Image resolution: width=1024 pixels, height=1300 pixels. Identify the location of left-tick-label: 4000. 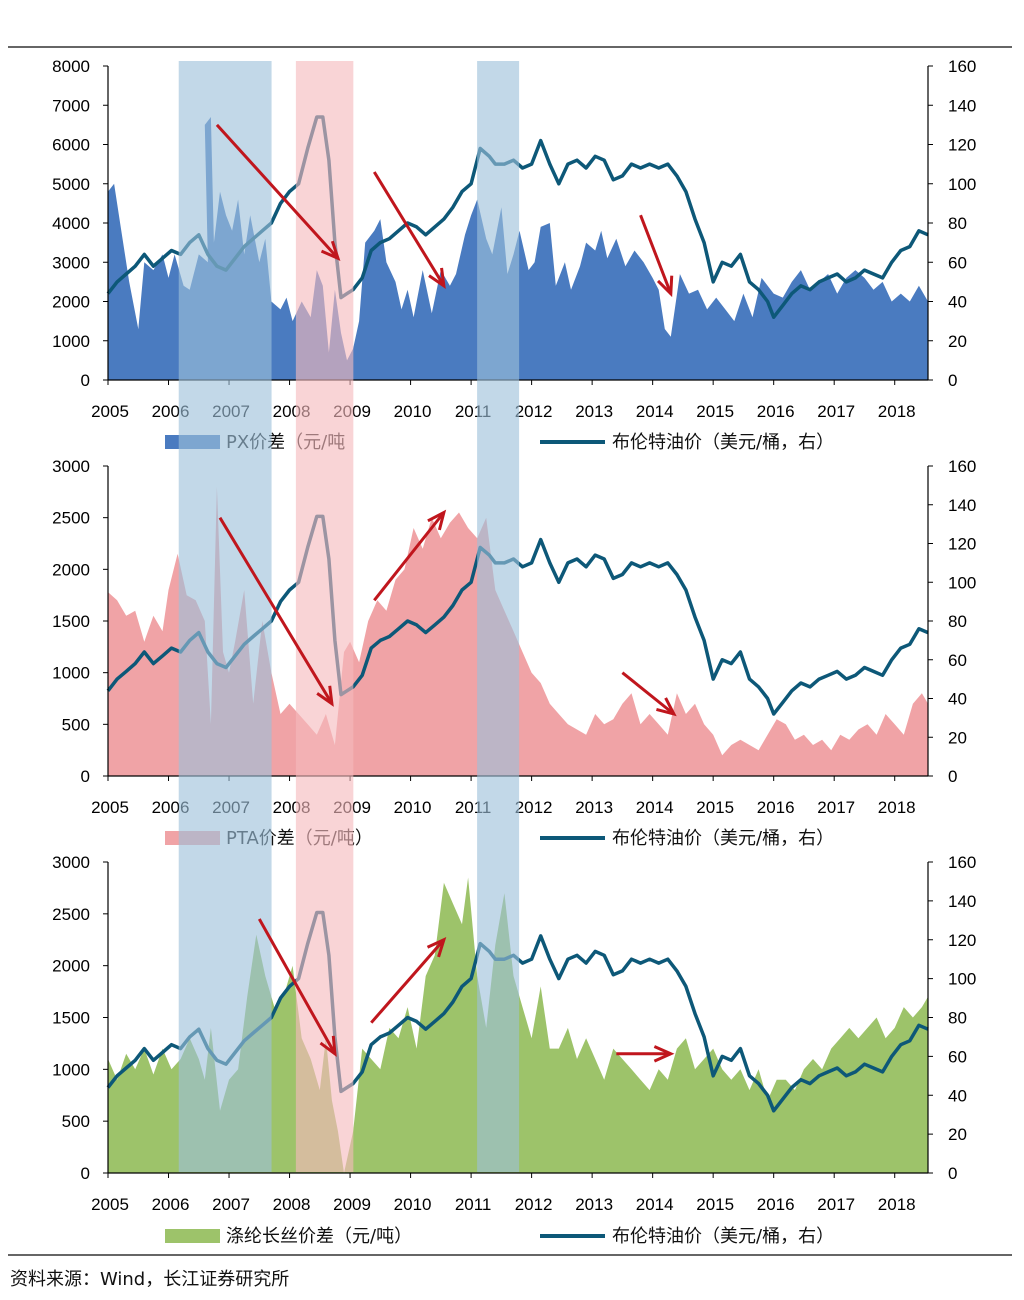
(71, 223).